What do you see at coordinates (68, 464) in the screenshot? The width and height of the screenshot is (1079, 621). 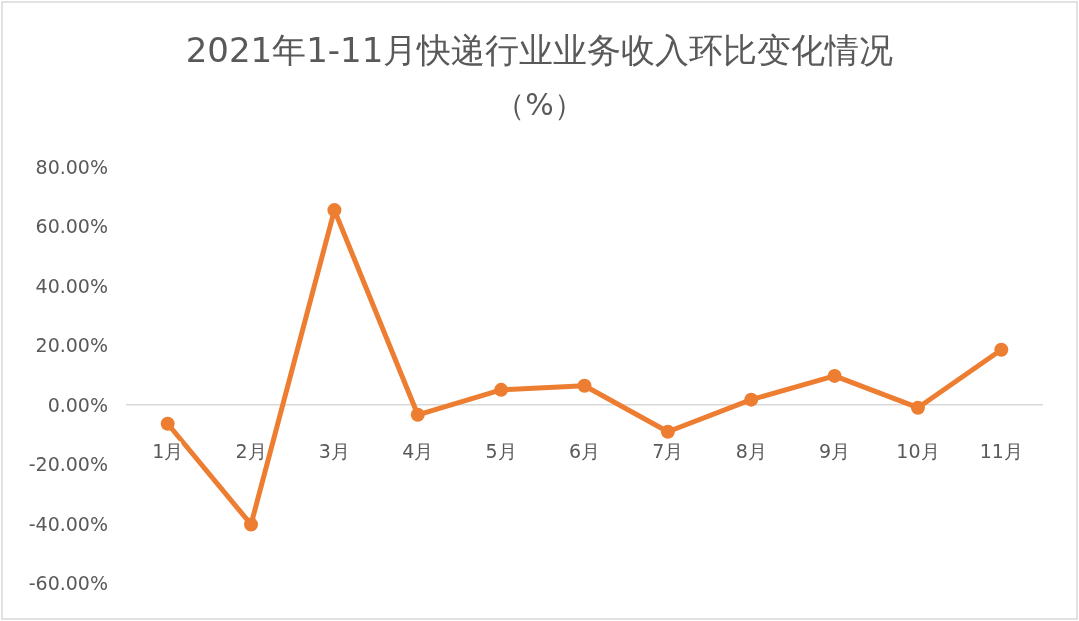 I see `y-tick-label: -20.00%` at bounding box center [68, 464].